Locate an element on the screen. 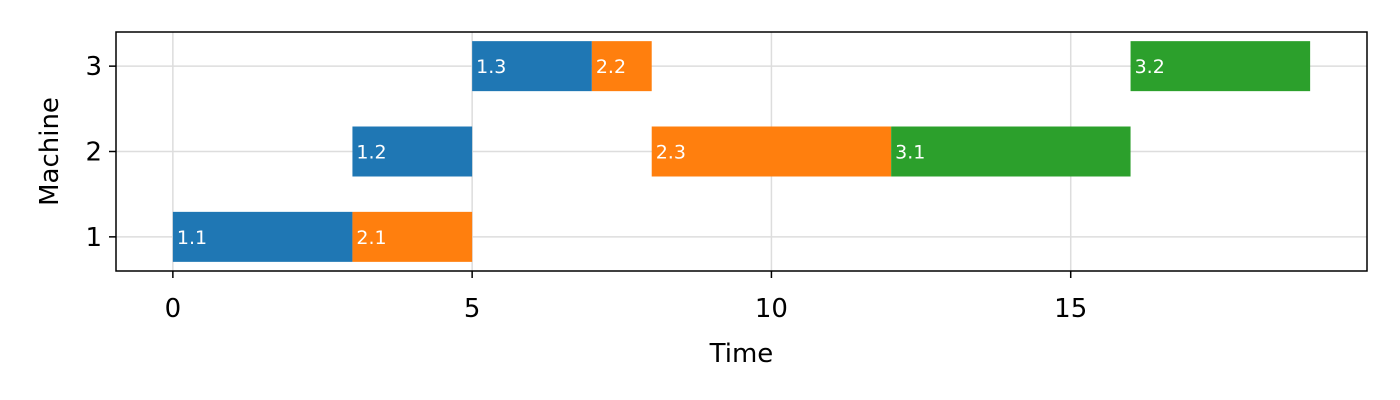 The width and height of the screenshot is (1400, 400). task-label-3-1: 3.1 is located at coordinates (910, 153).